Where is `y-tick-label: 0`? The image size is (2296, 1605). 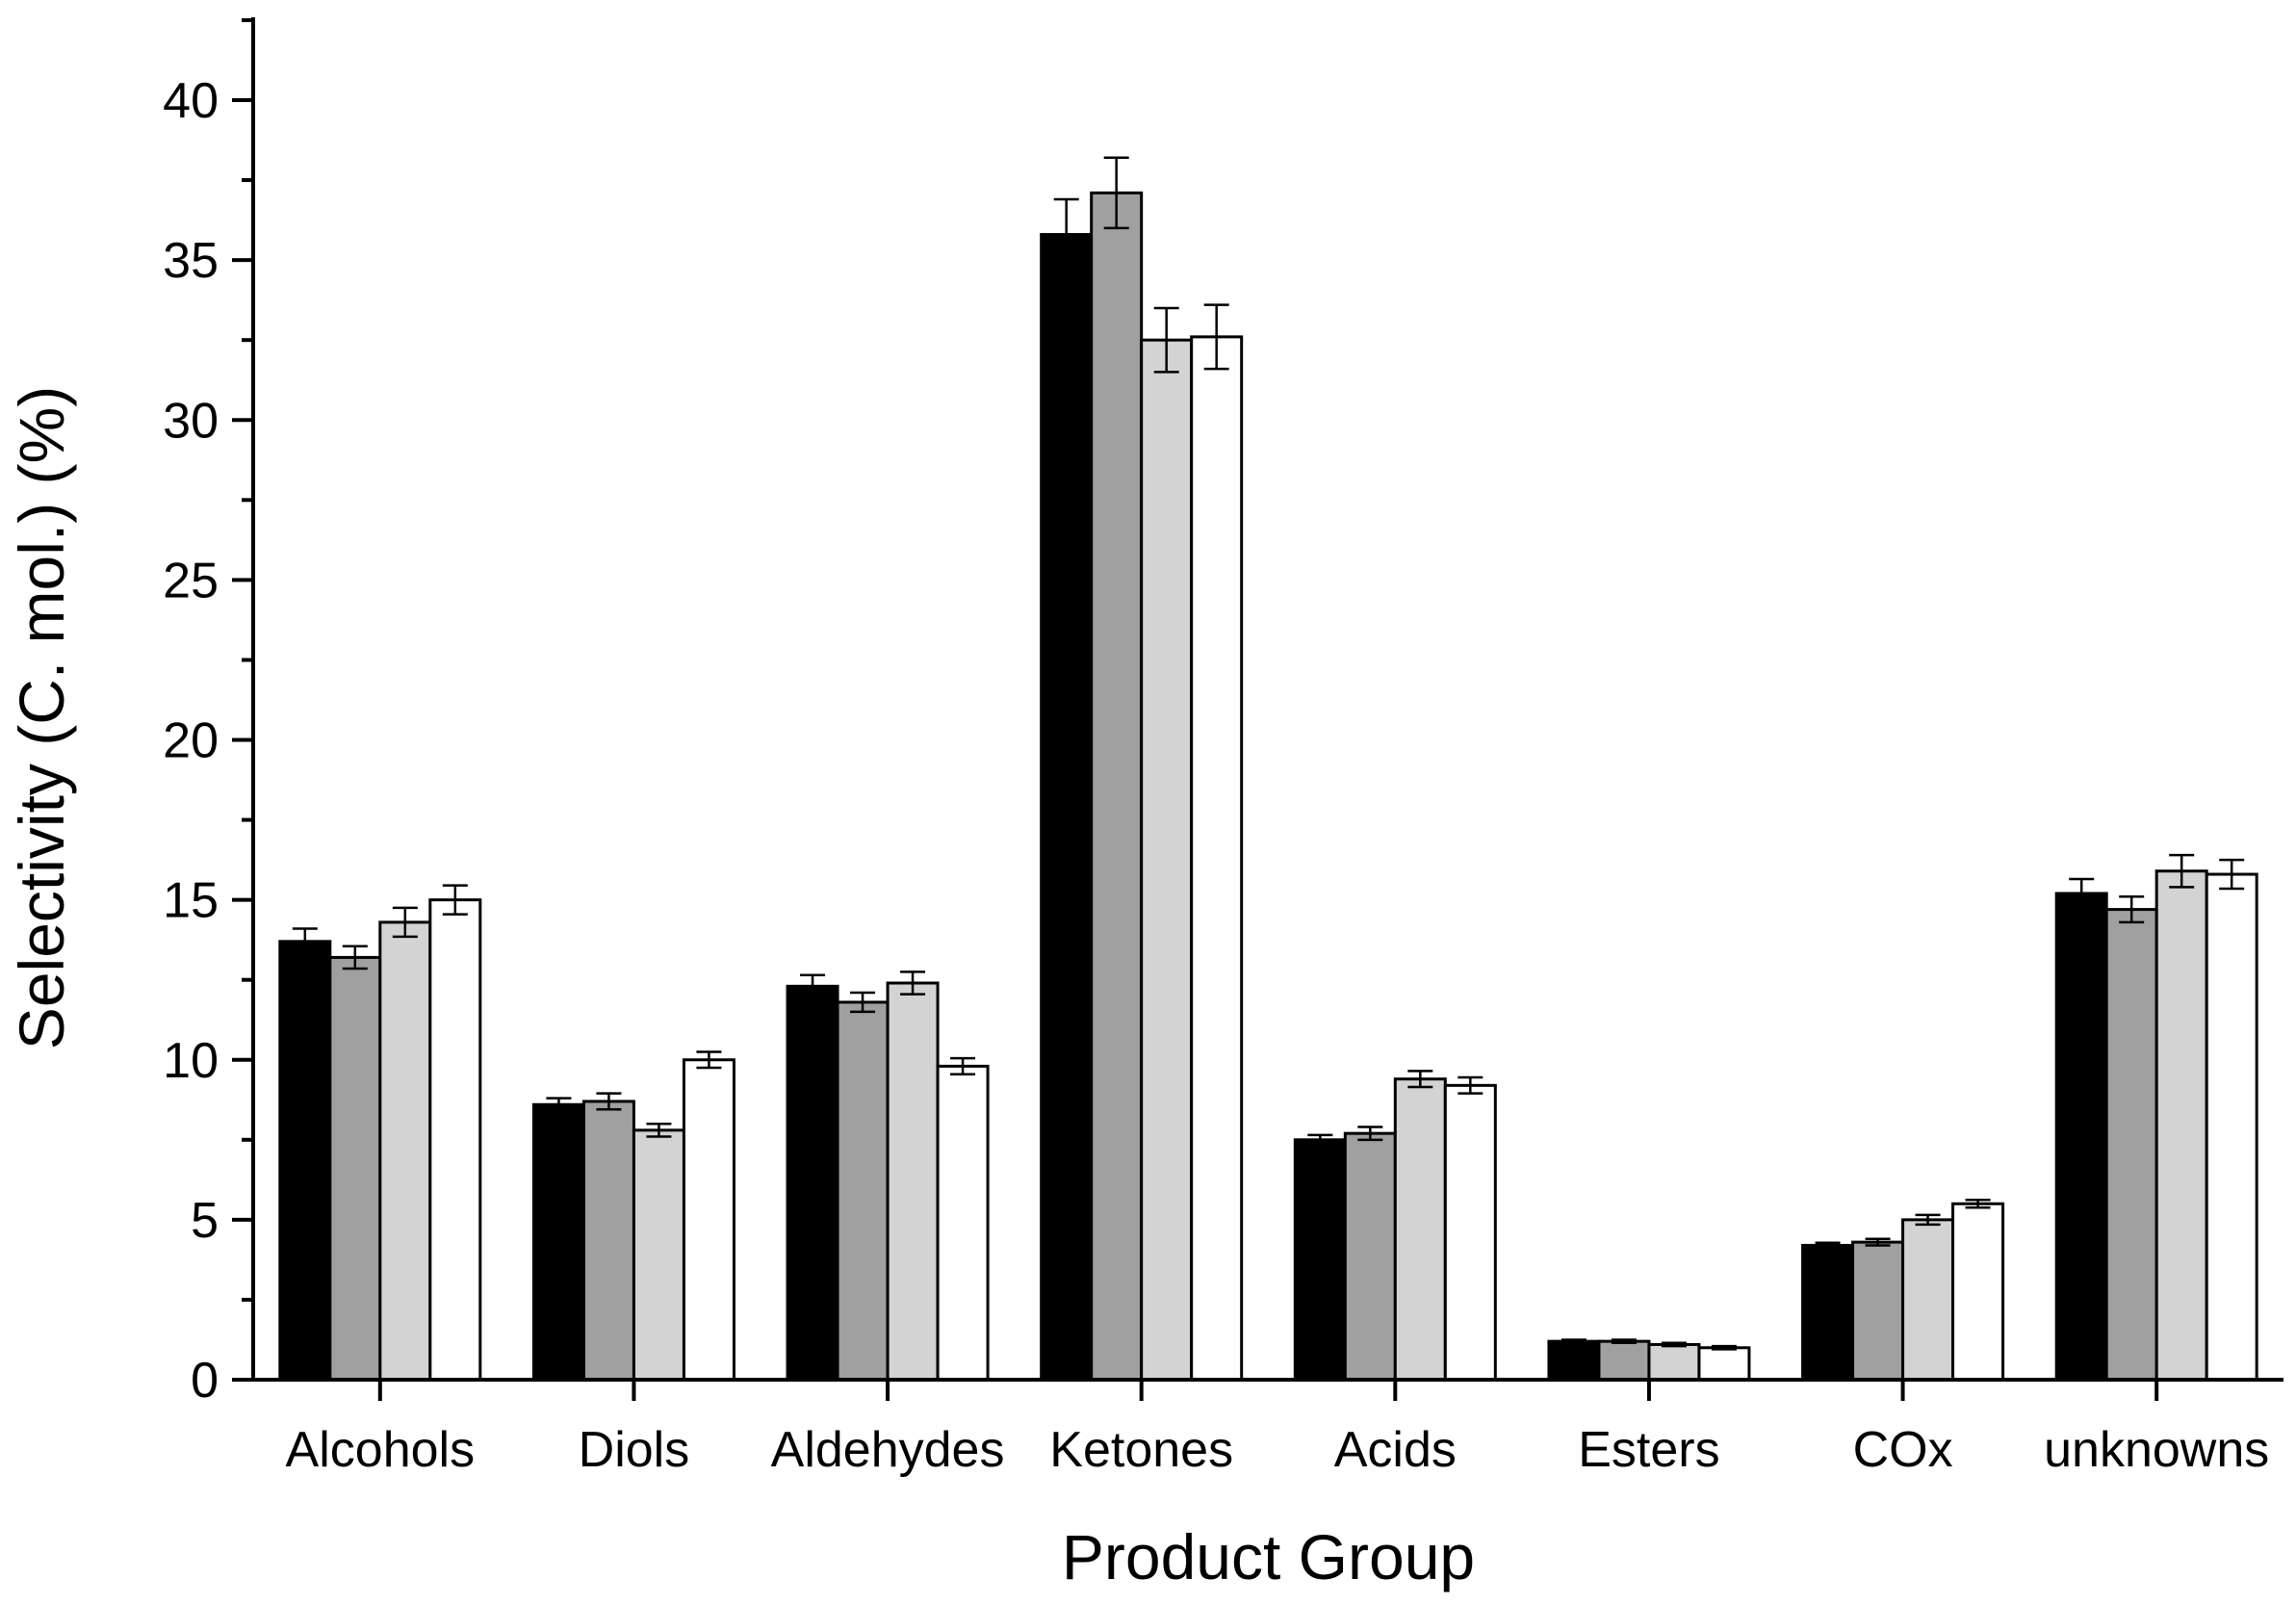 y-tick-label: 0 is located at coordinates (205, 1381).